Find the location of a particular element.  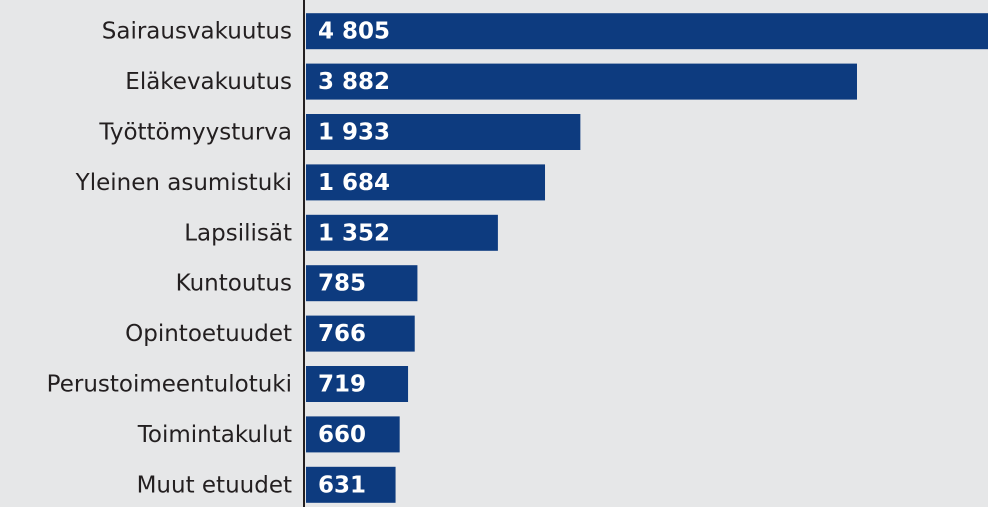

category-label: Perustoimeentulotuki is located at coordinates (169, 385).